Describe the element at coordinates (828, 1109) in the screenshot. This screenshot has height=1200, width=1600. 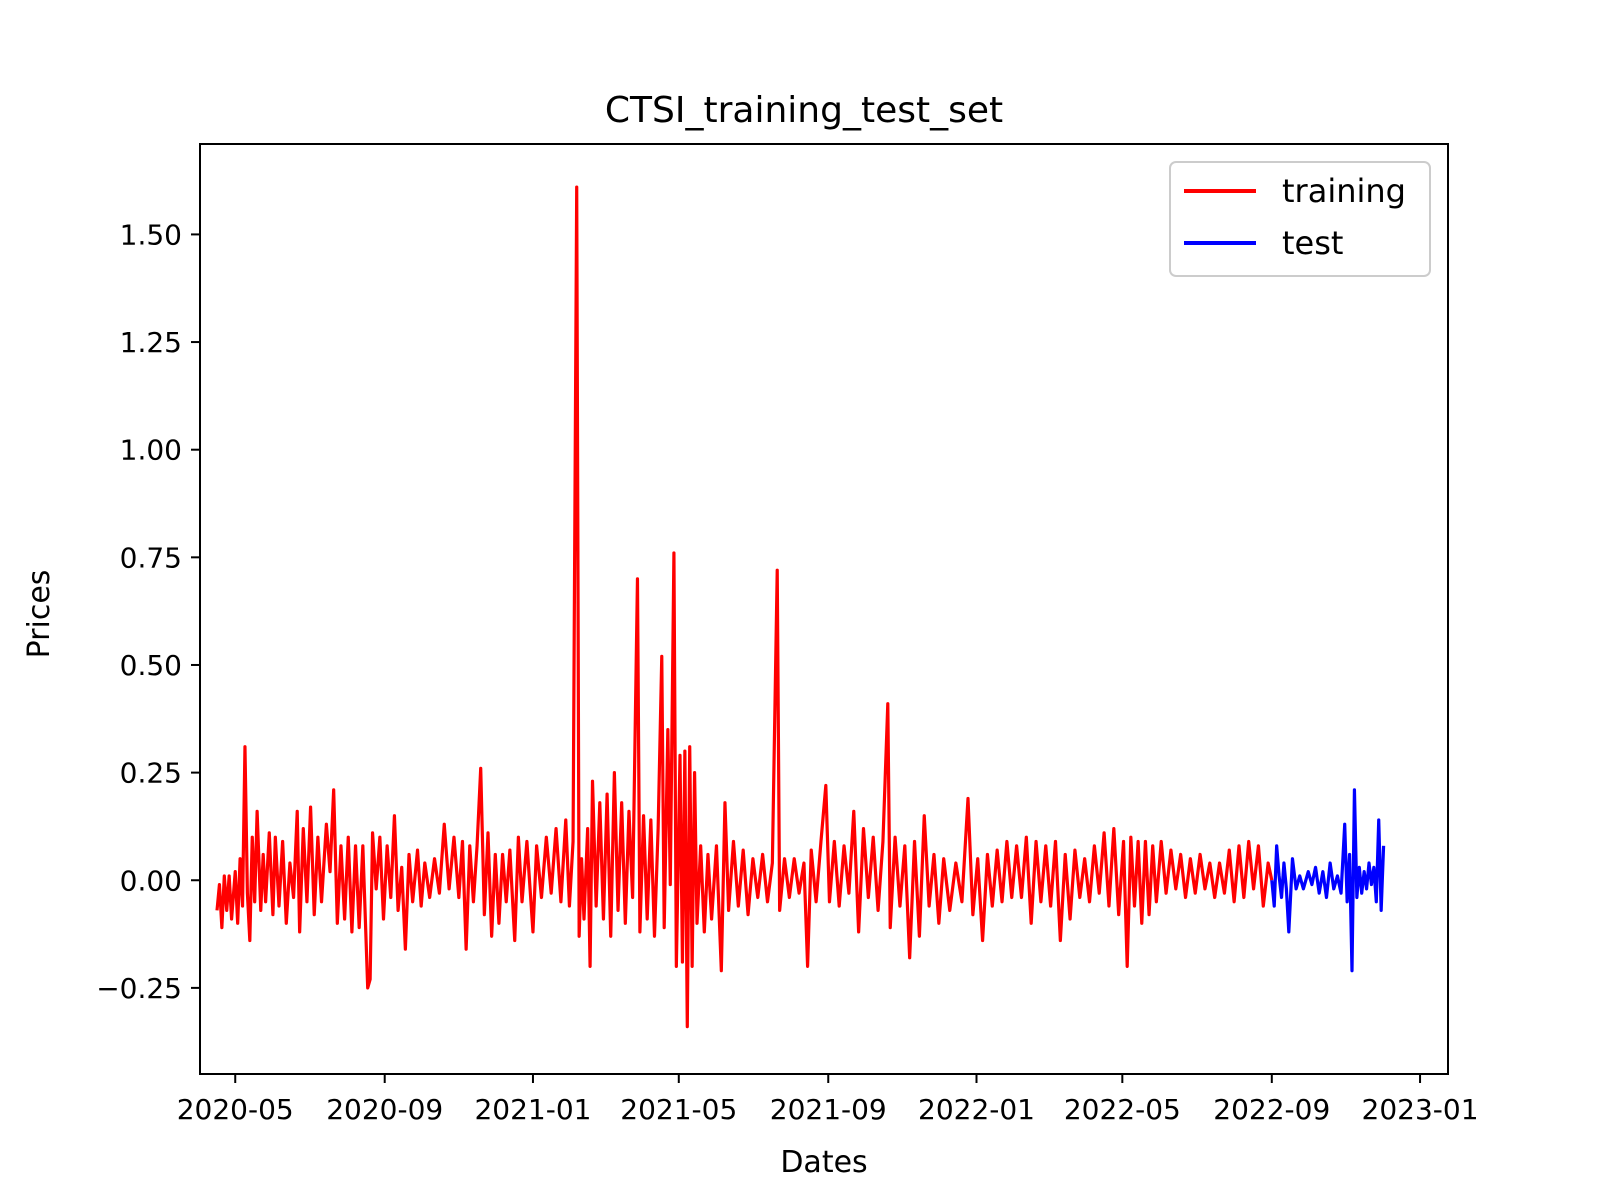
I see `x-tick-label: 2021-09` at that location.